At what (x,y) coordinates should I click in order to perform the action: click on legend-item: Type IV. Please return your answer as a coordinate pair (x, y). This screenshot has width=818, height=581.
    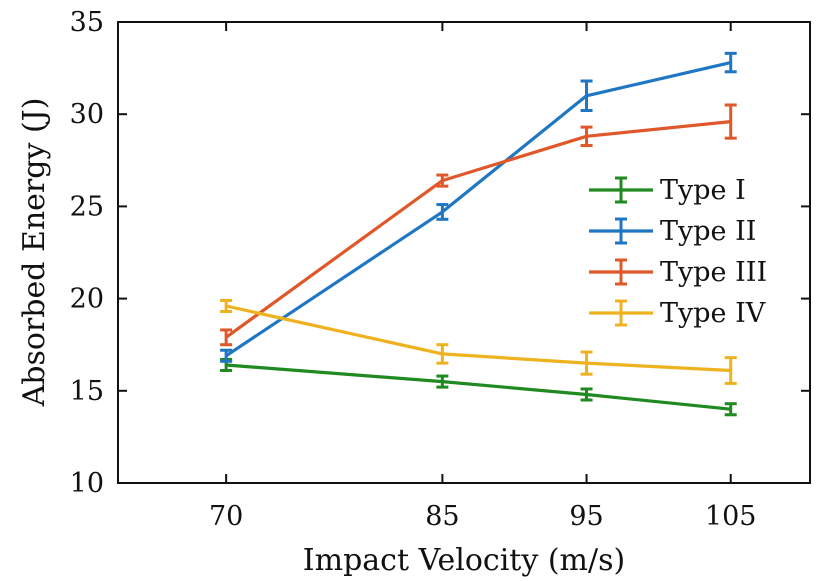
    Looking at the image, I should click on (677, 313).